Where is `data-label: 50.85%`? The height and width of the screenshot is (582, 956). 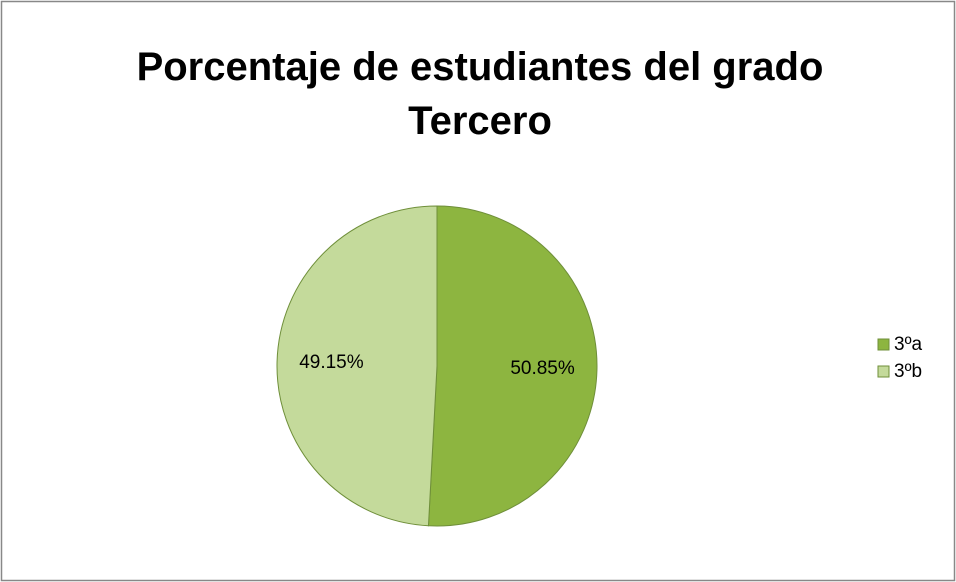
data-label: 50.85% is located at coordinates (542, 368).